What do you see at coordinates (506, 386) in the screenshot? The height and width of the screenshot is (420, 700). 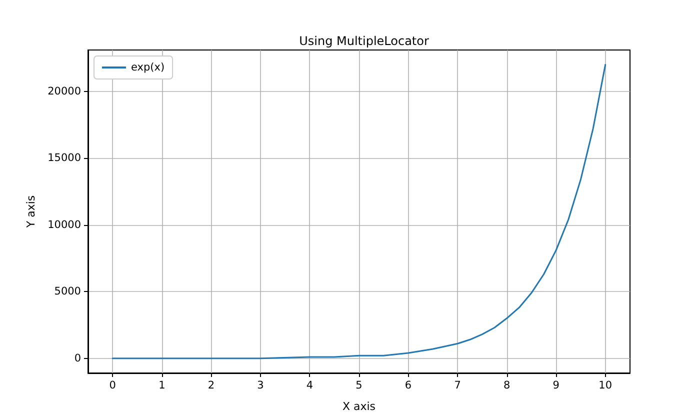 I see `x-tick-label: 8` at bounding box center [506, 386].